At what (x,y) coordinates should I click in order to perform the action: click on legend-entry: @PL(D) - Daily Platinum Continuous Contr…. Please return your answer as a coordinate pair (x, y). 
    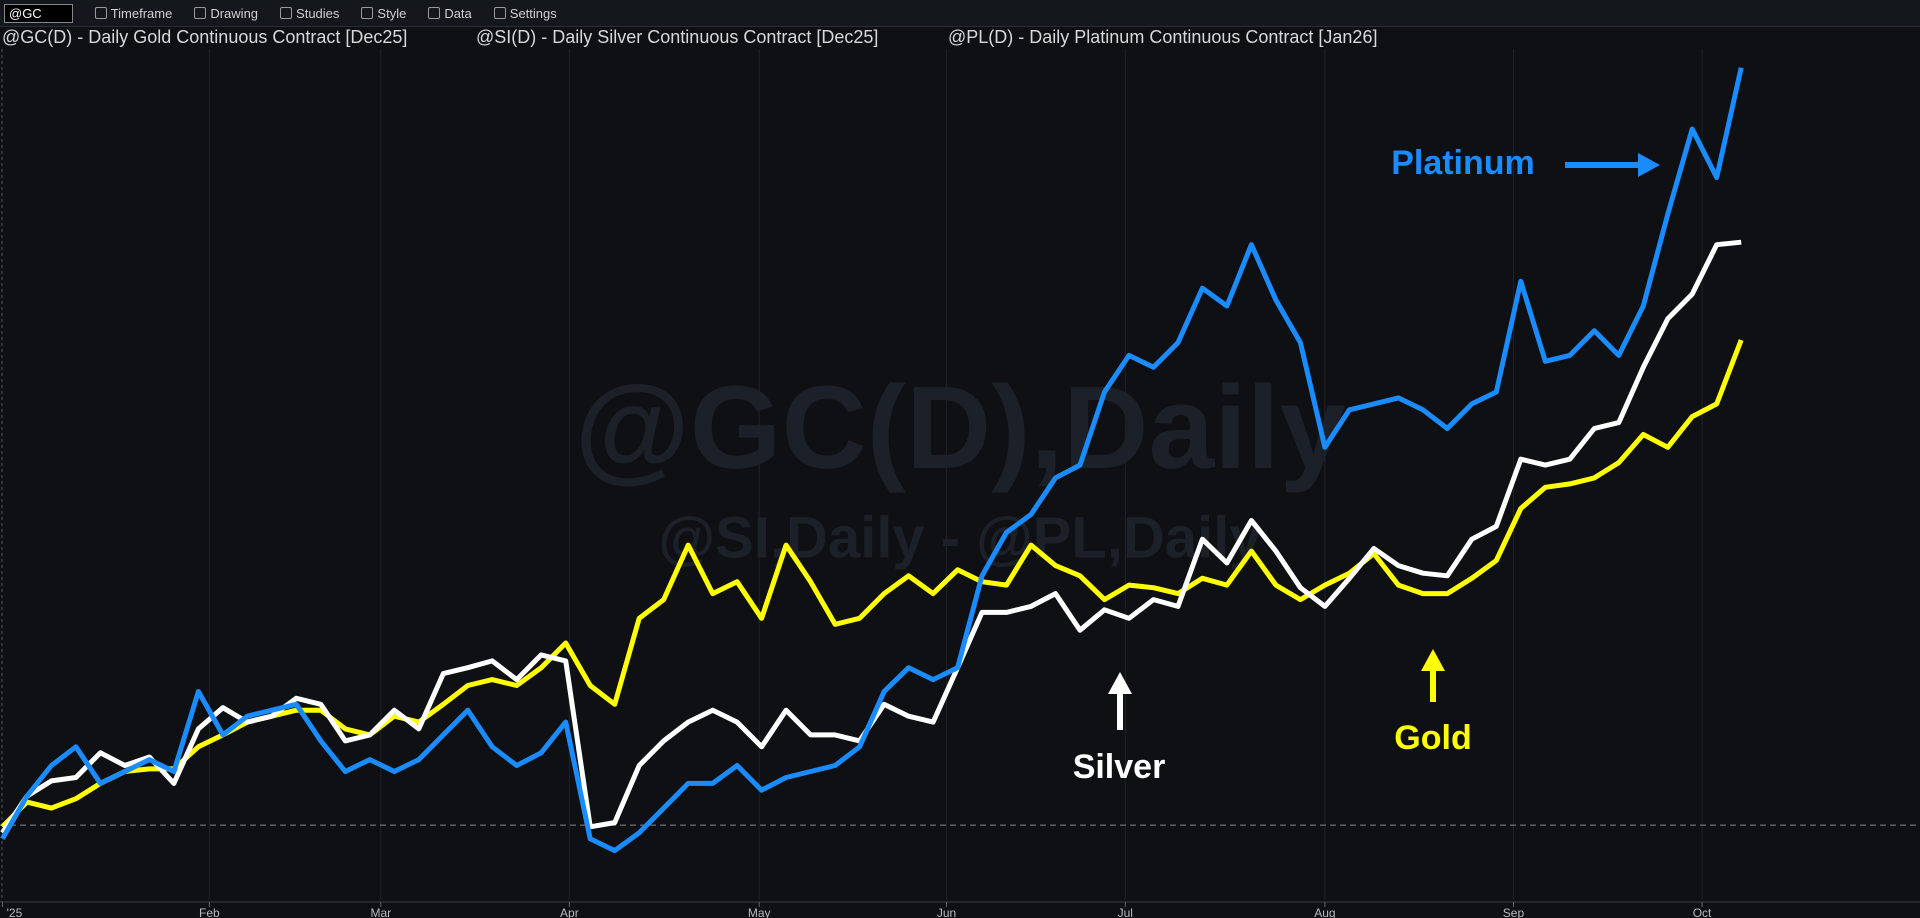
    Looking at the image, I should click on (1162, 37).